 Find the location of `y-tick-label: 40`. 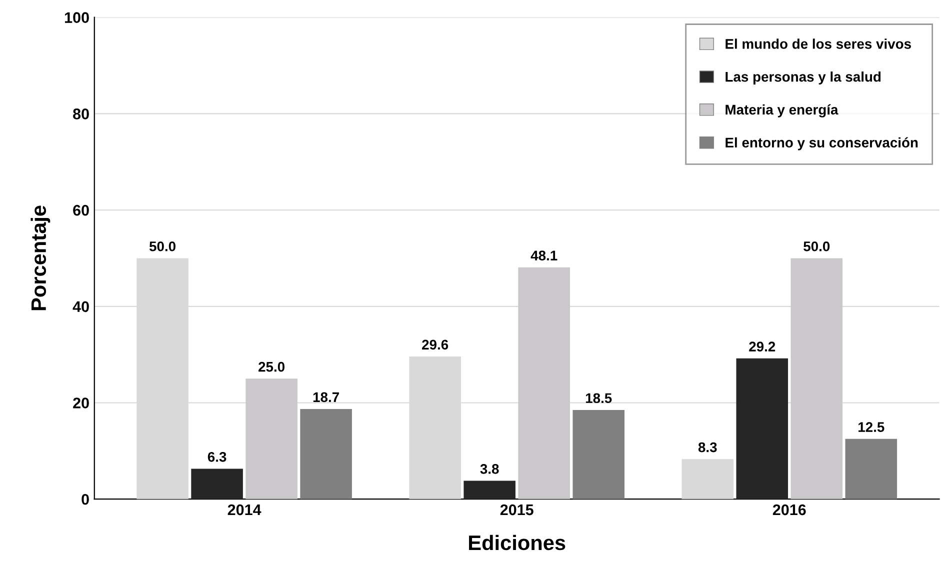

y-tick-label: 40 is located at coordinates (80, 306).